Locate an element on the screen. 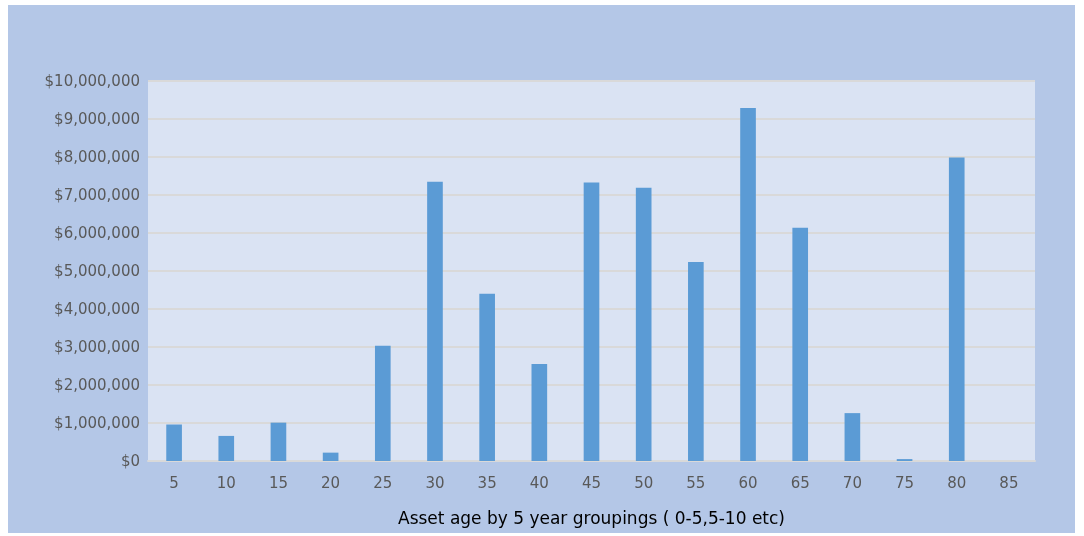 The width and height of the screenshot is (1084, 536). x-tick-label: 85 is located at coordinates (1009, 482).